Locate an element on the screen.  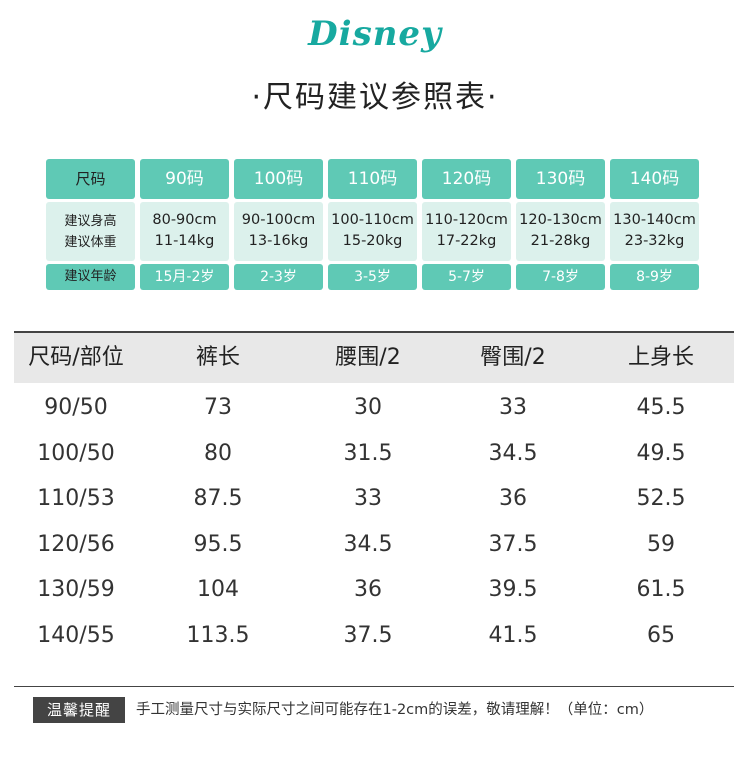
header-size-part: 尺码/部位 is located at coordinates (76, 357).